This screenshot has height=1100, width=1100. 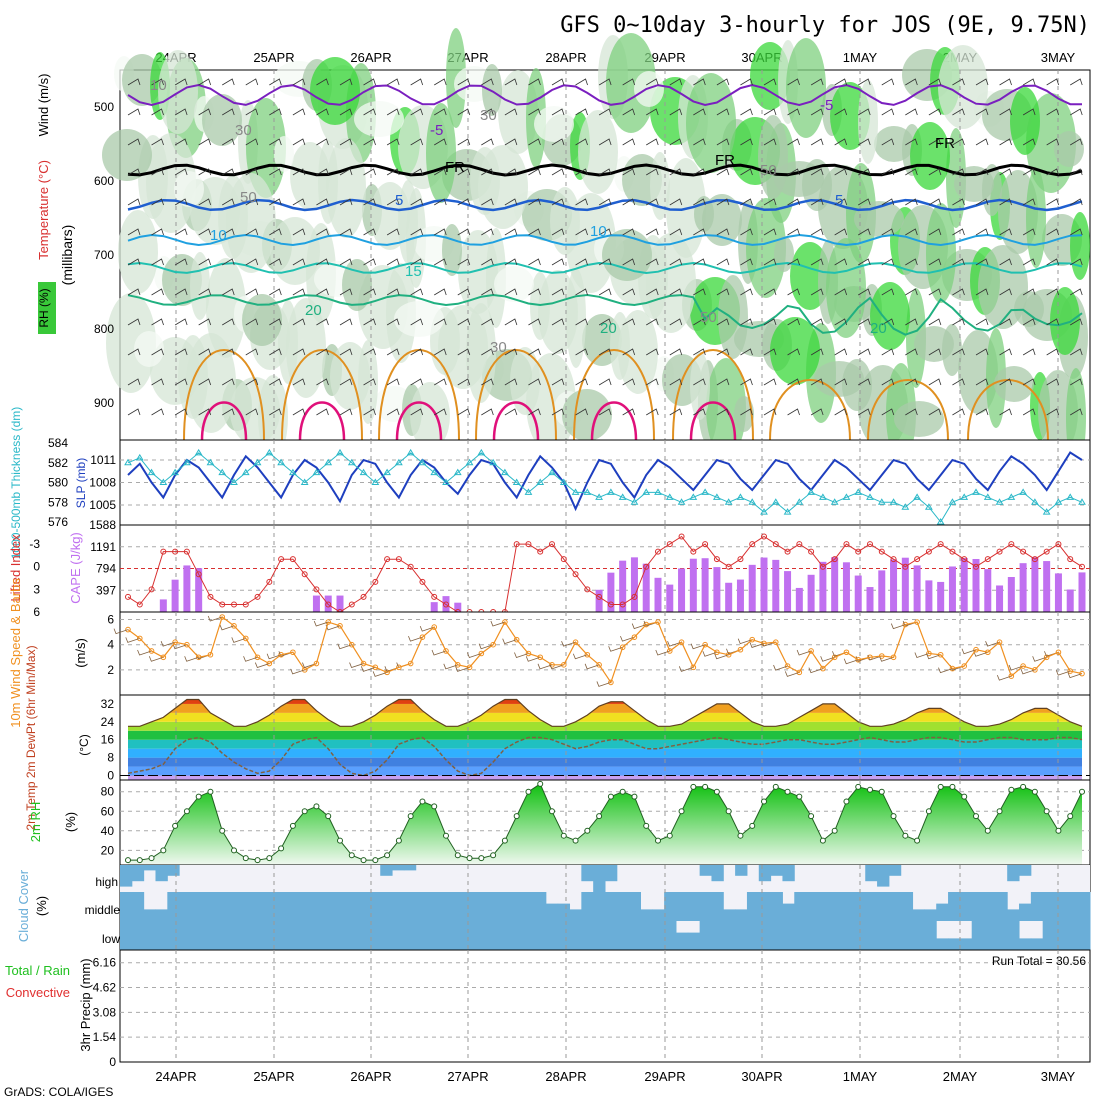 I want to click on precip-axis-label: 3hr Precip (mm), so click(x=85, y=1004).